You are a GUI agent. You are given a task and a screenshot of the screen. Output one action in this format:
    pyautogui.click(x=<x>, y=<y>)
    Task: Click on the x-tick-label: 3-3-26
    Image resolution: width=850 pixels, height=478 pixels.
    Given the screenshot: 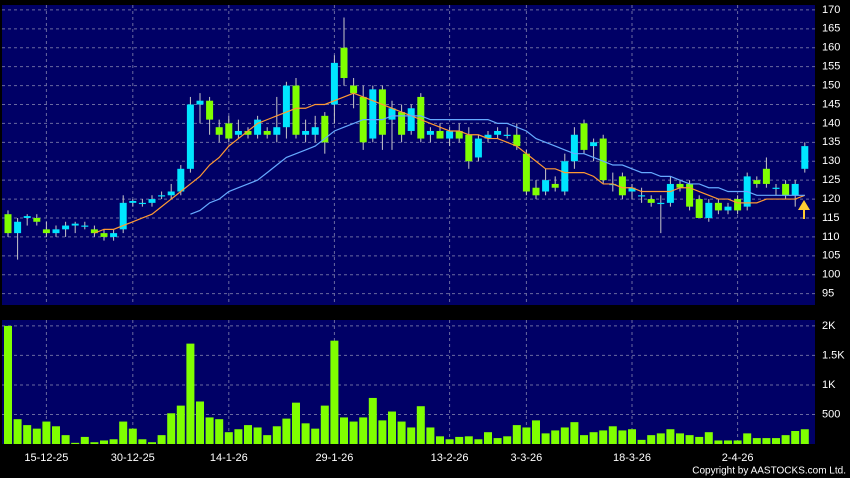 What is the action you would take?
    pyautogui.click(x=527, y=458)
    